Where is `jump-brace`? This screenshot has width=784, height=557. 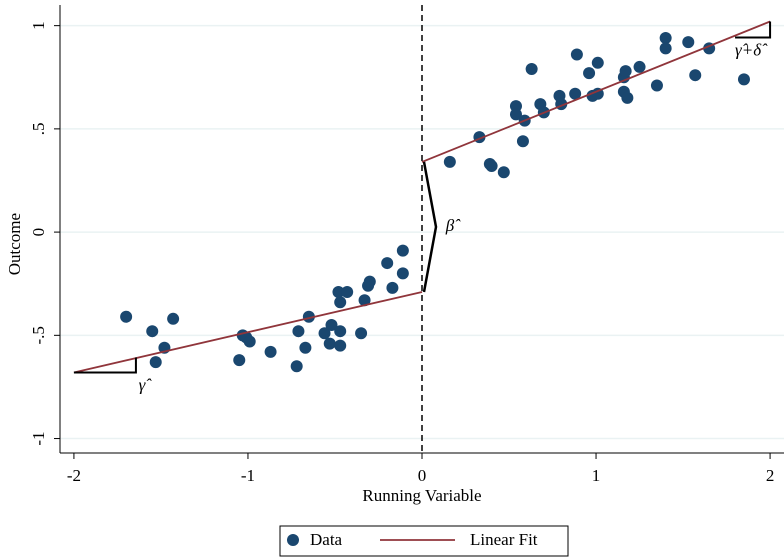 jump-brace is located at coordinates (430, 227).